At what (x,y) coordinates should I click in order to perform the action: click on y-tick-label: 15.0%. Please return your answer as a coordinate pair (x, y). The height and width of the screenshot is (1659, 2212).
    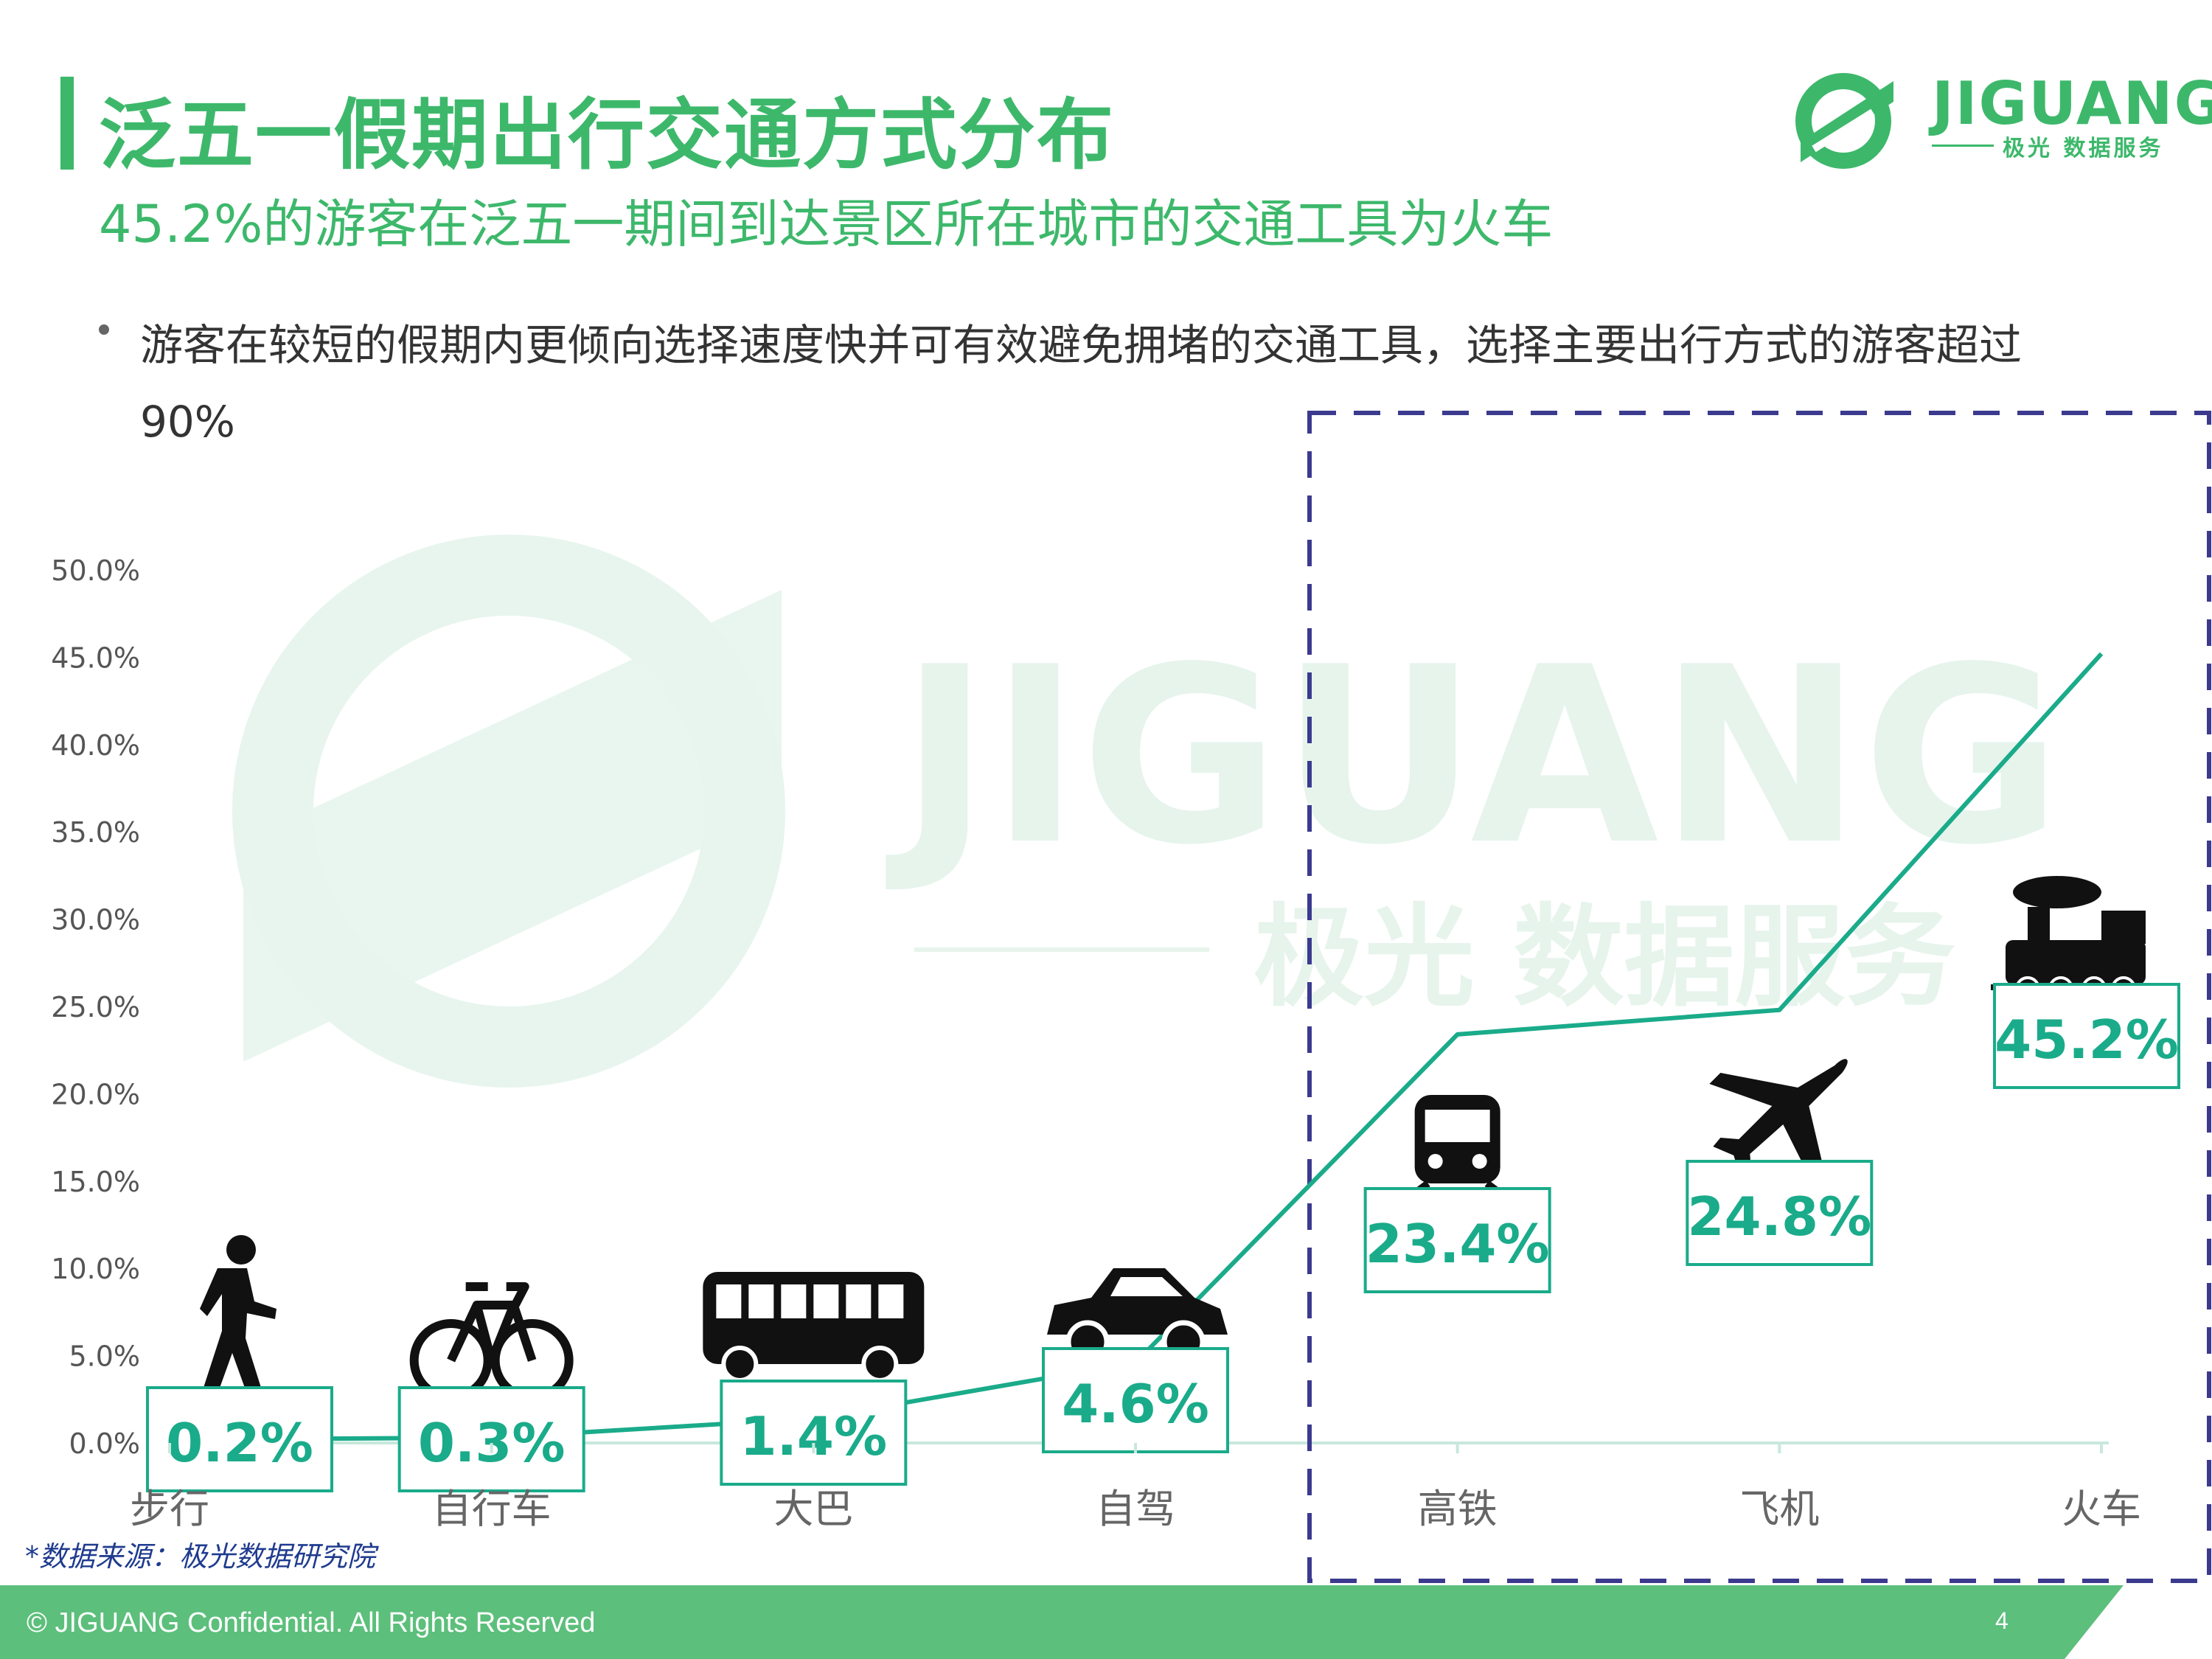
    Looking at the image, I should click on (95, 1182).